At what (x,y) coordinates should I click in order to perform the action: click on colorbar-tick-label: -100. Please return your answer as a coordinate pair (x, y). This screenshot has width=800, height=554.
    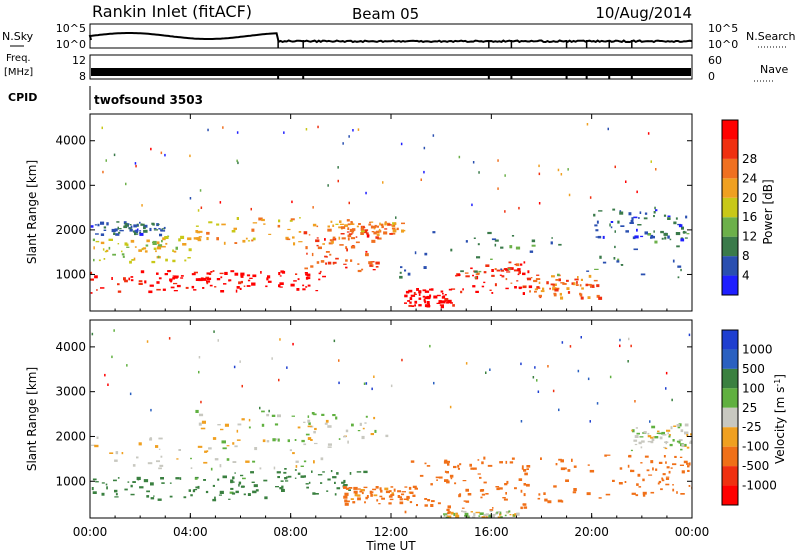
    Looking at the image, I should click on (755, 447).